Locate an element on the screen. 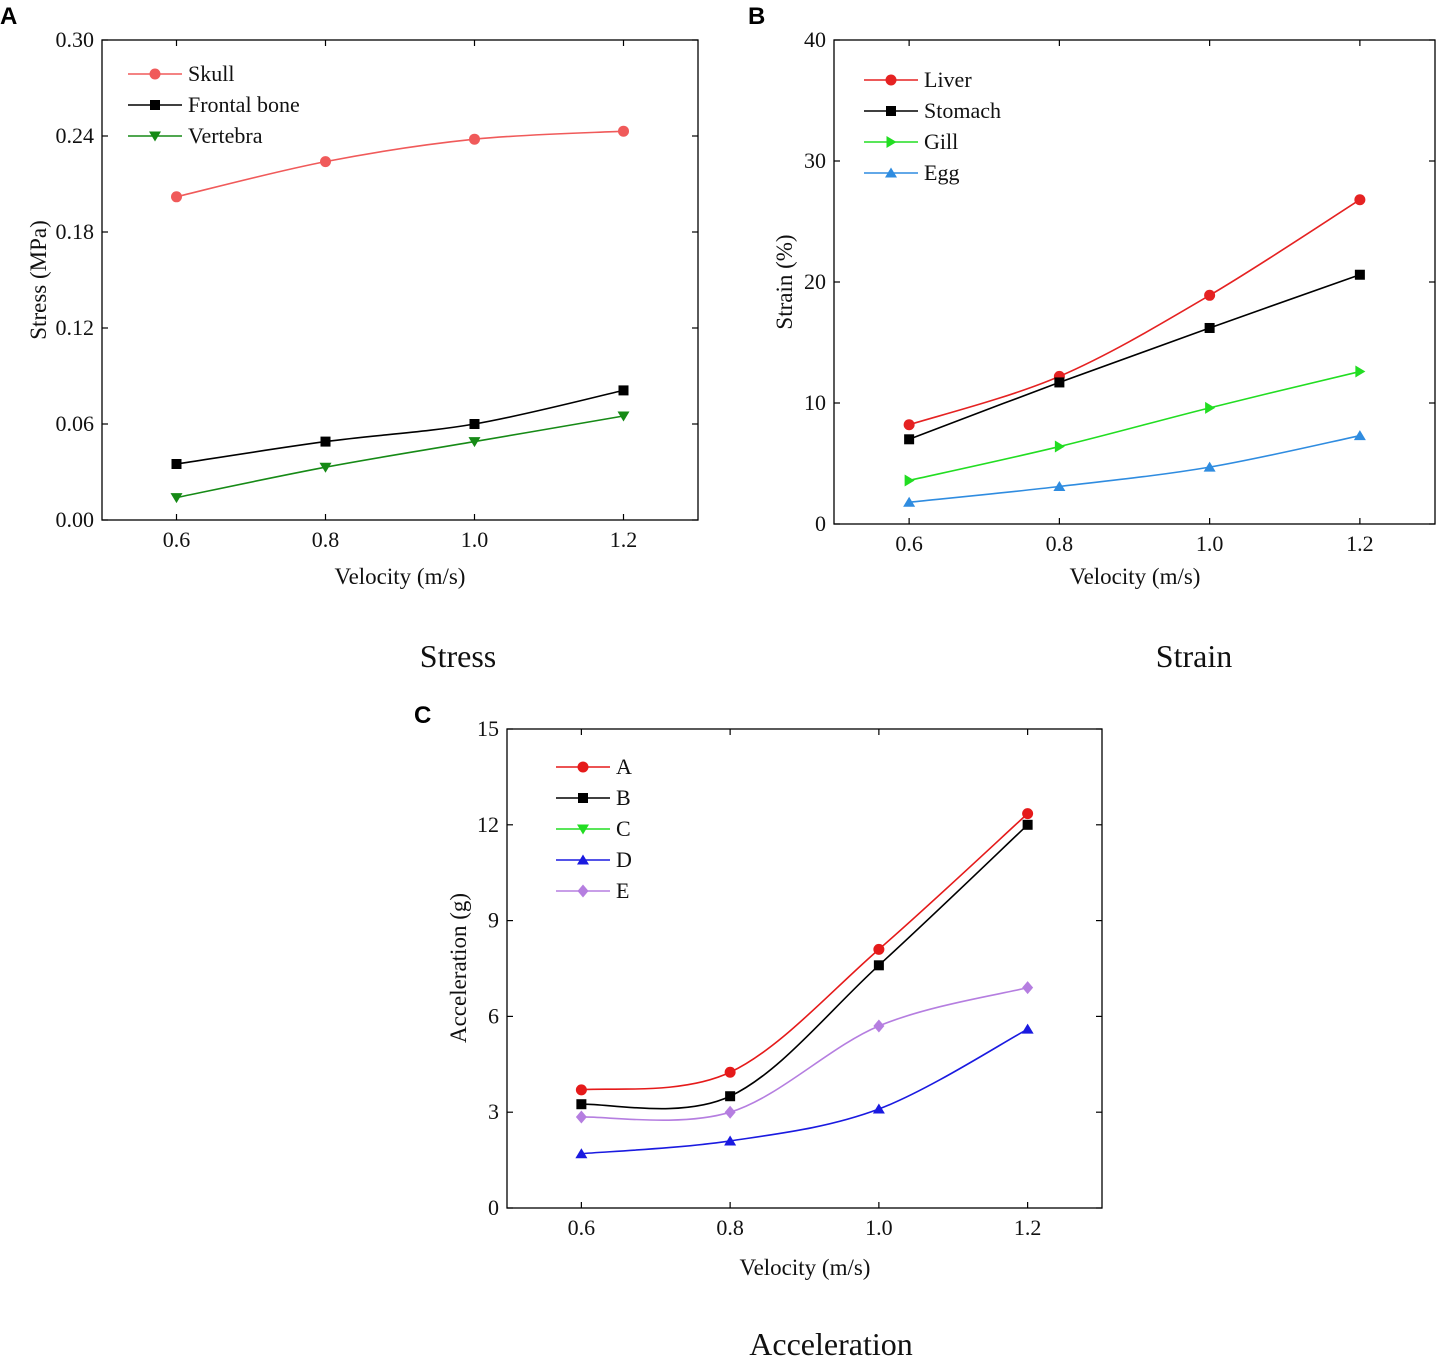 The width and height of the screenshot is (1437, 1358). legend-label: B is located at coordinates (623, 797).